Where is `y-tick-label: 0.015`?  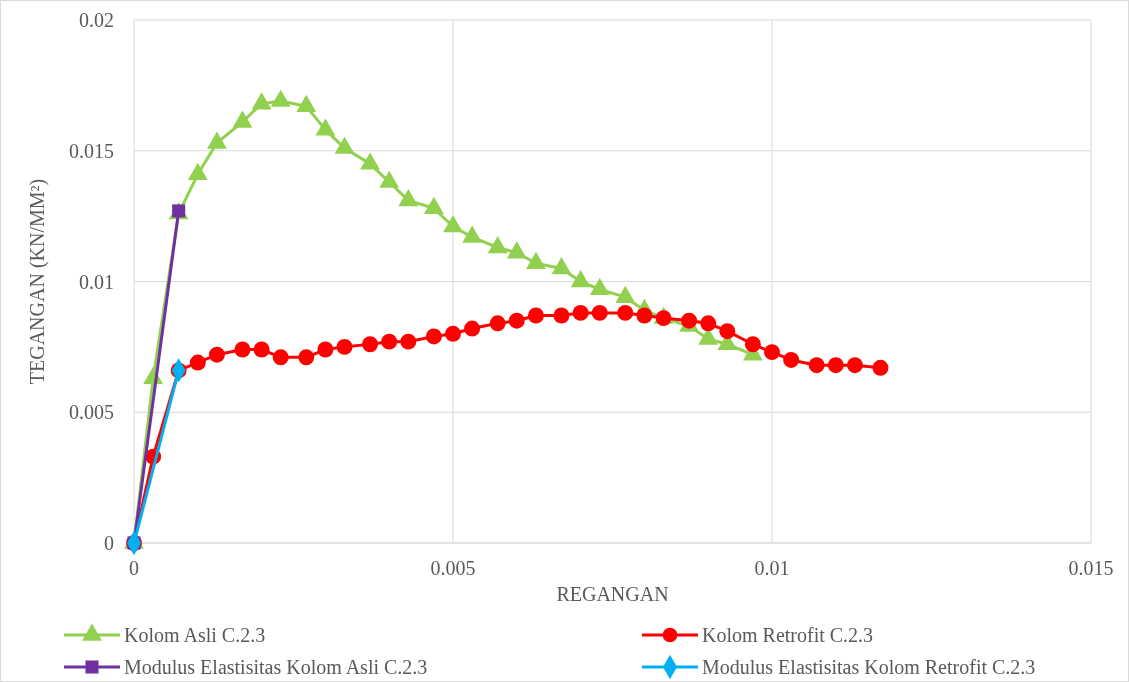
y-tick-label: 0.015 is located at coordinates (91, 150).